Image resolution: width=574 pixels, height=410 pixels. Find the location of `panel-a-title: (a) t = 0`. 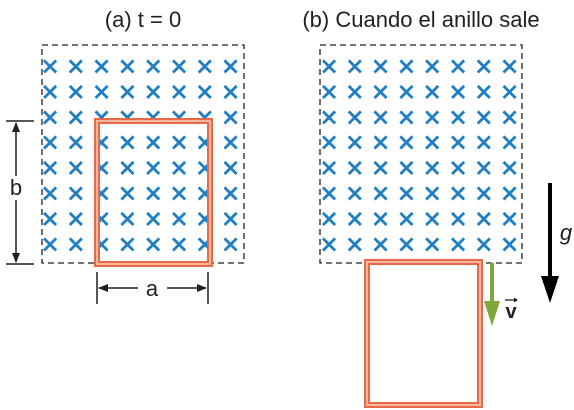

panel-a-title: (a) t = 0 is located at coordinates (143, 19).